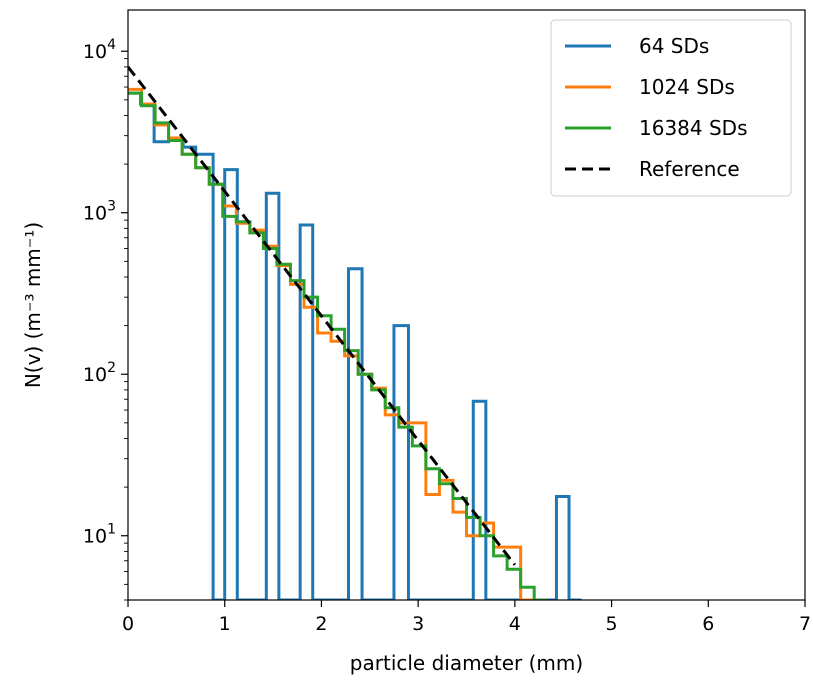 The image size is (813, 682). What do you see at coordinates (99, 50) in the screenshot?
I see `y-tick-label: 10⁴` at bounding box center [99, 50].